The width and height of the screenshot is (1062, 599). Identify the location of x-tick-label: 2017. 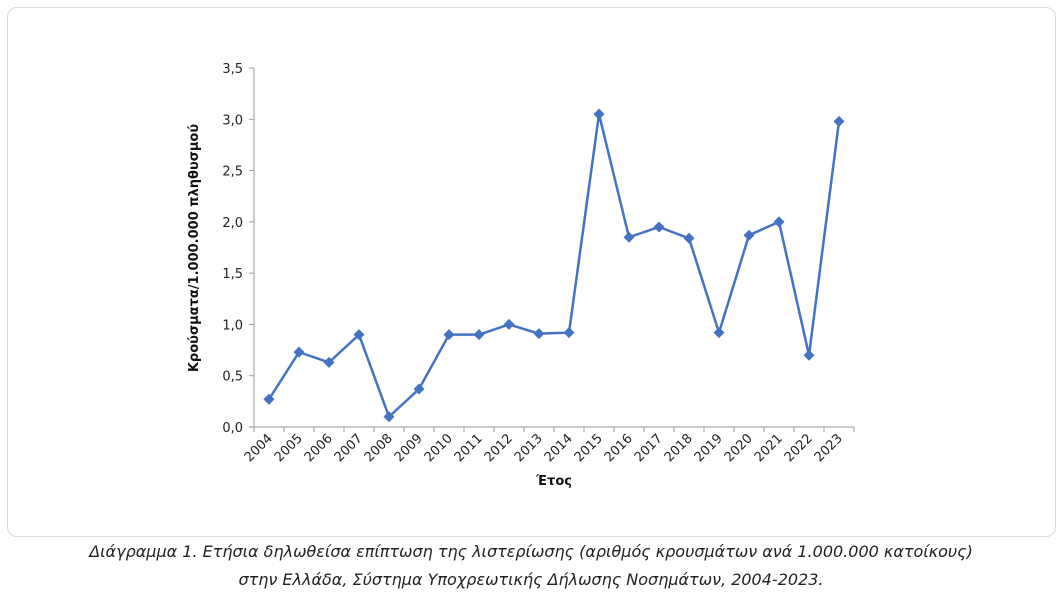
(649, 448).